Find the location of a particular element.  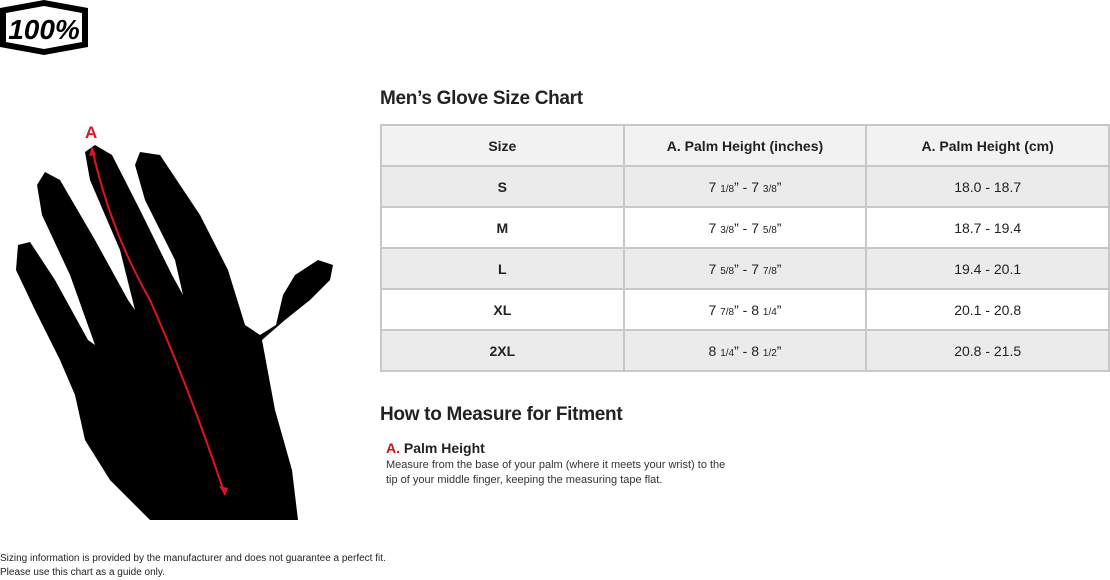

inches-cell: 7 7/8” - 8 1/4” is located at coordinates (745, 309).